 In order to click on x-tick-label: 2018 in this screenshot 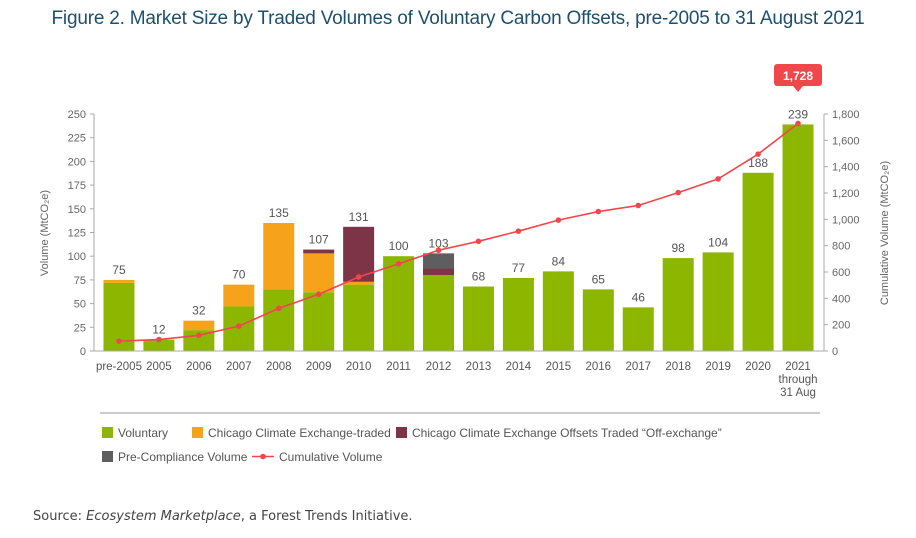, I will do `click(678, 367)`.